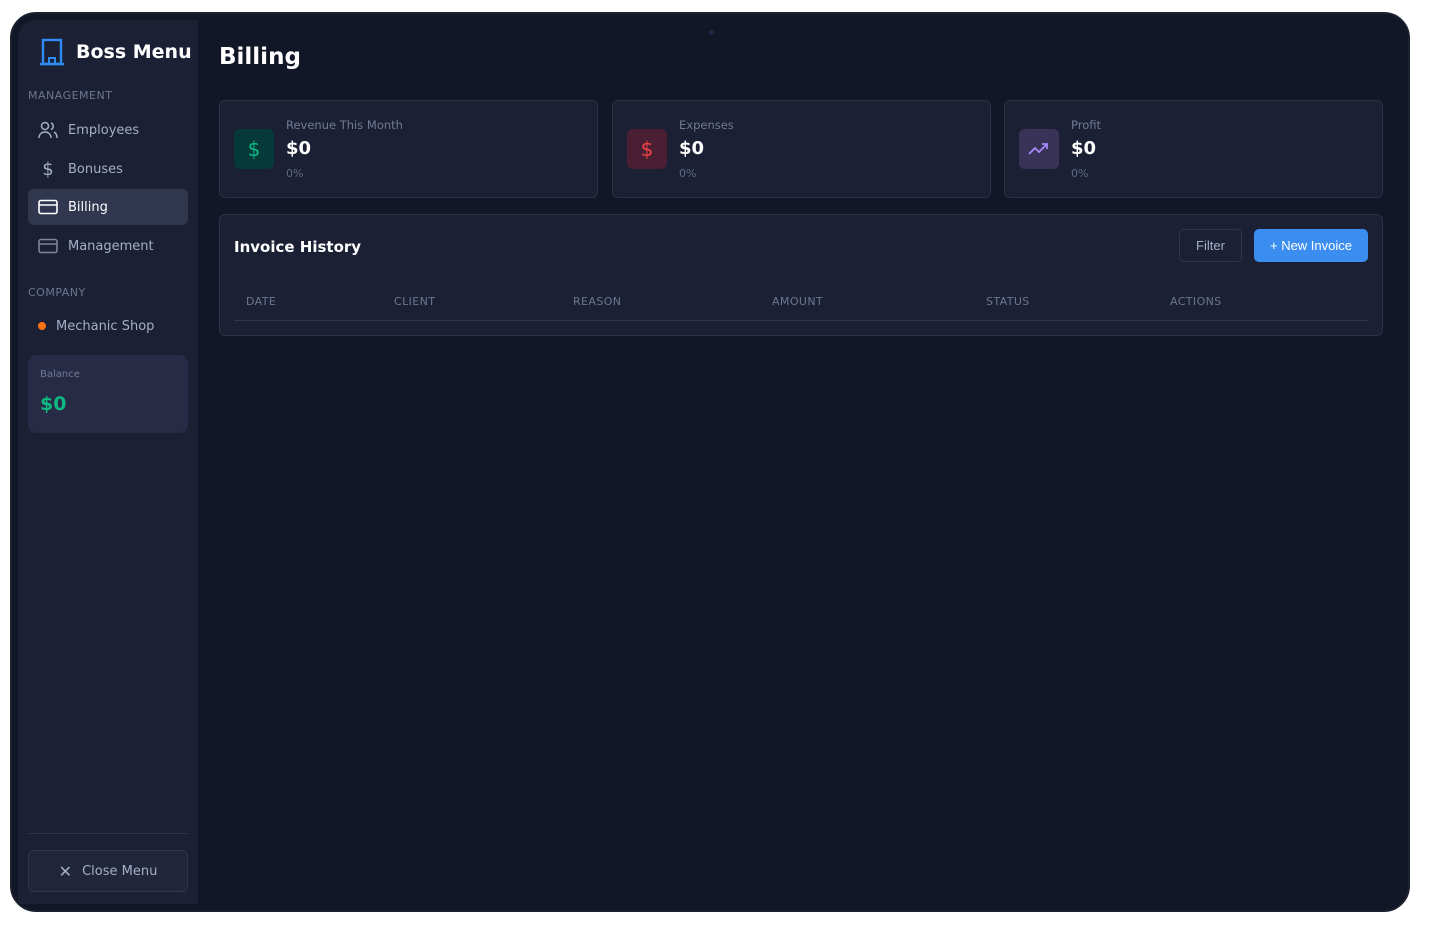 The width and height of the screenshot is (1431, 936). What do you see at coordinates (1193, 149) in the screenshot?
I see `stat-card-profit: Profit $0 0%` at bounding box center [1193, 149].